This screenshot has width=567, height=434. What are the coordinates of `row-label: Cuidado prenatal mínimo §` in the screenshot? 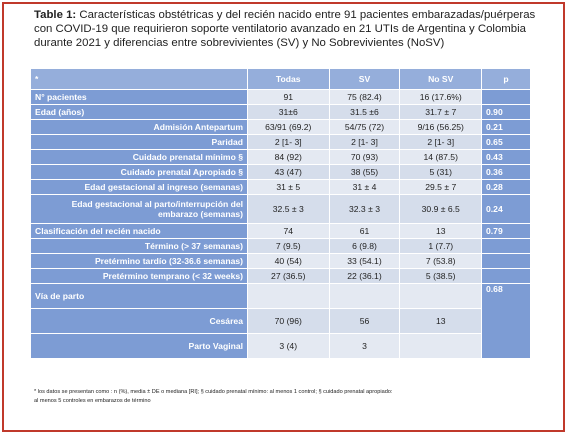 It's located at (139, 157).